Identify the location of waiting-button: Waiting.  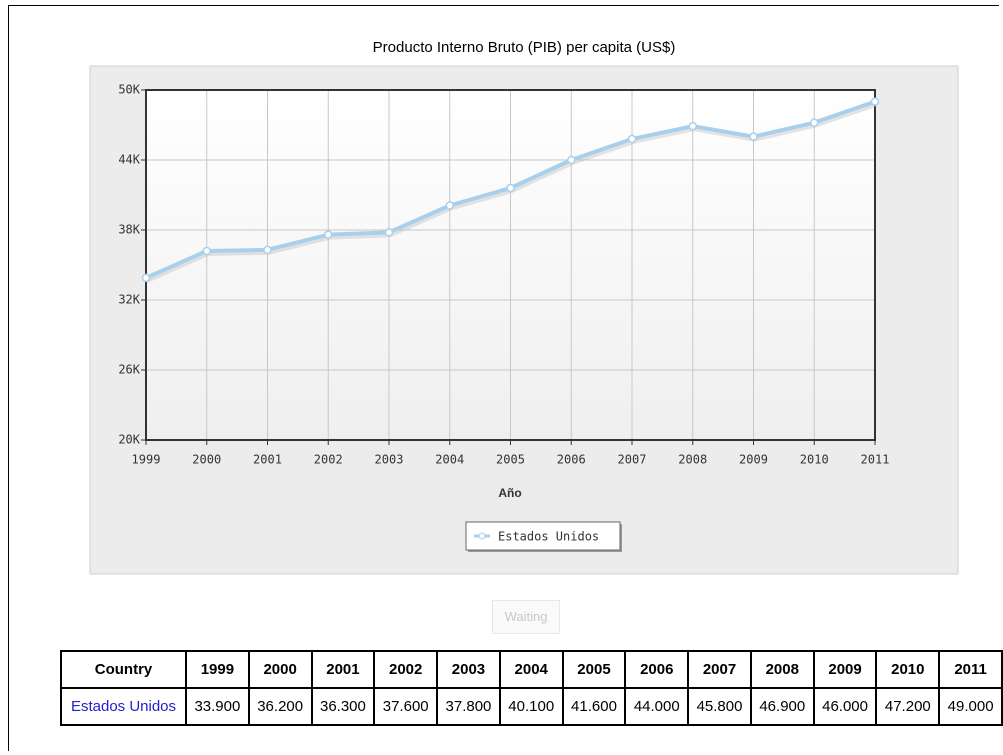
(526, 617).